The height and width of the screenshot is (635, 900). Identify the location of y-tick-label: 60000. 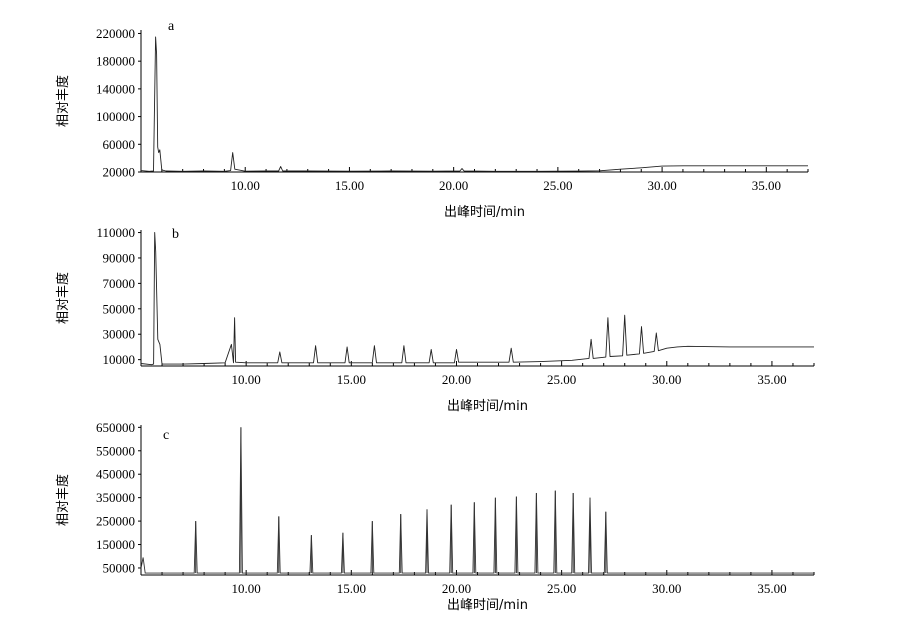
(119, 144).